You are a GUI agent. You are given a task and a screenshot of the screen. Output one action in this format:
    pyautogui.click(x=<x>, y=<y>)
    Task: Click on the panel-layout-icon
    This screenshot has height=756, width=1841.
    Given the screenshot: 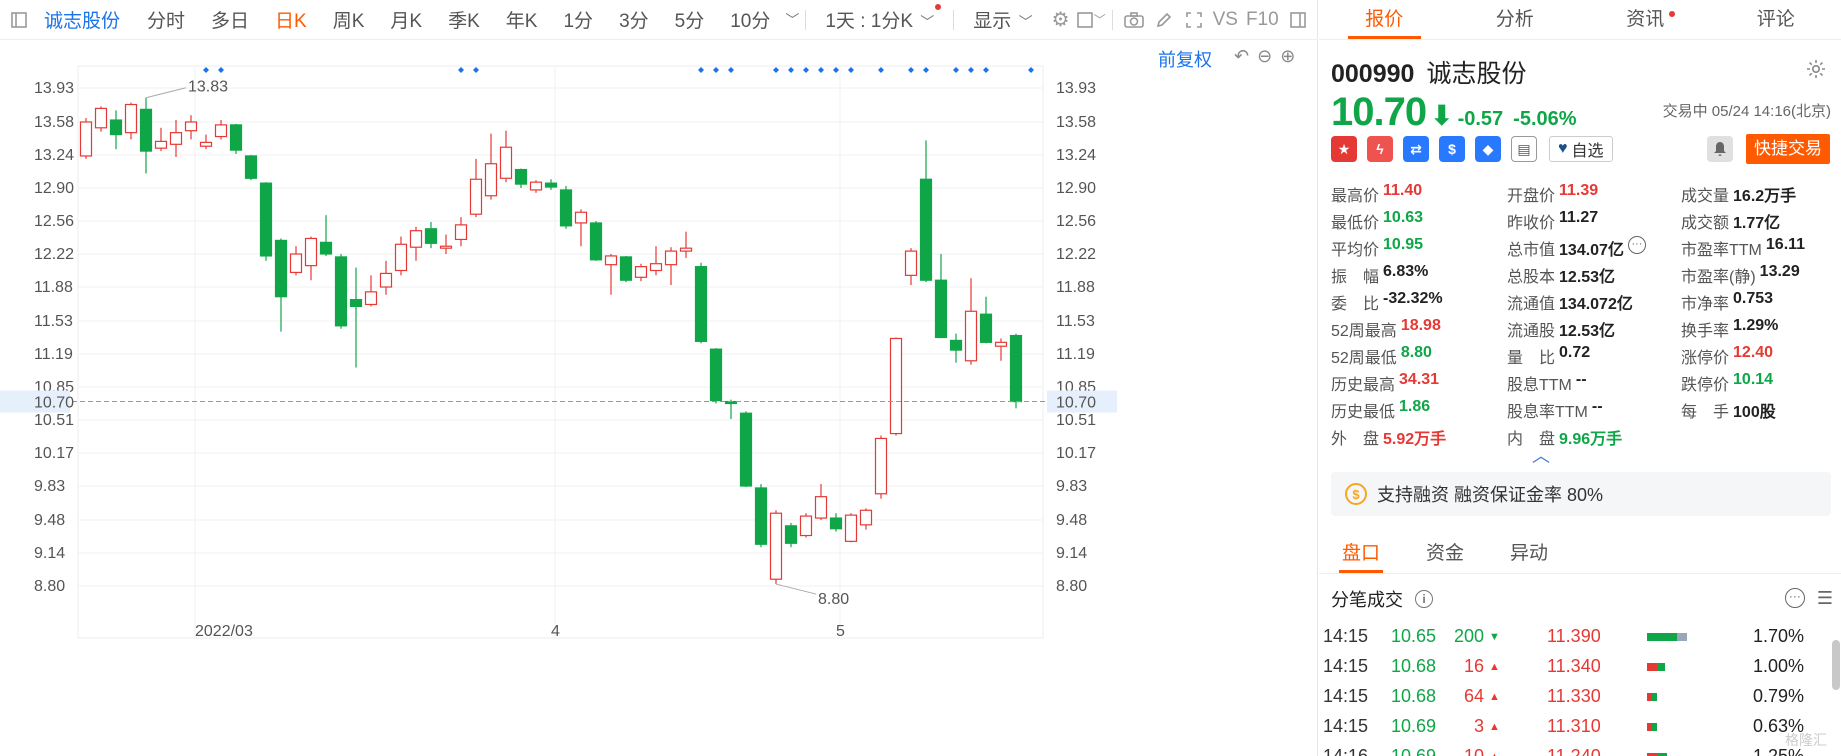 What is the action you would take?
    pyautogui.click(x=1298, y=20)
    